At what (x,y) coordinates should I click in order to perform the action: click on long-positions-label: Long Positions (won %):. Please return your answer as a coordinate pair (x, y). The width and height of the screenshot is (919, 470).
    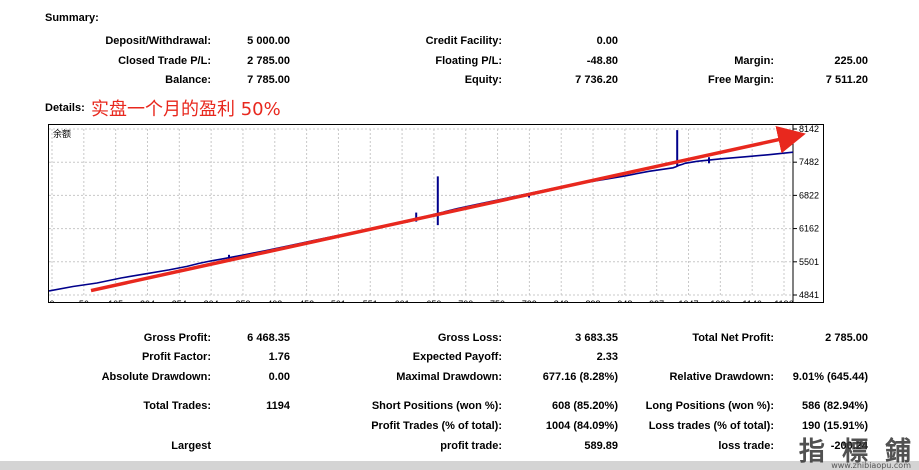
    Looking at the image, I should click on (709, 406).